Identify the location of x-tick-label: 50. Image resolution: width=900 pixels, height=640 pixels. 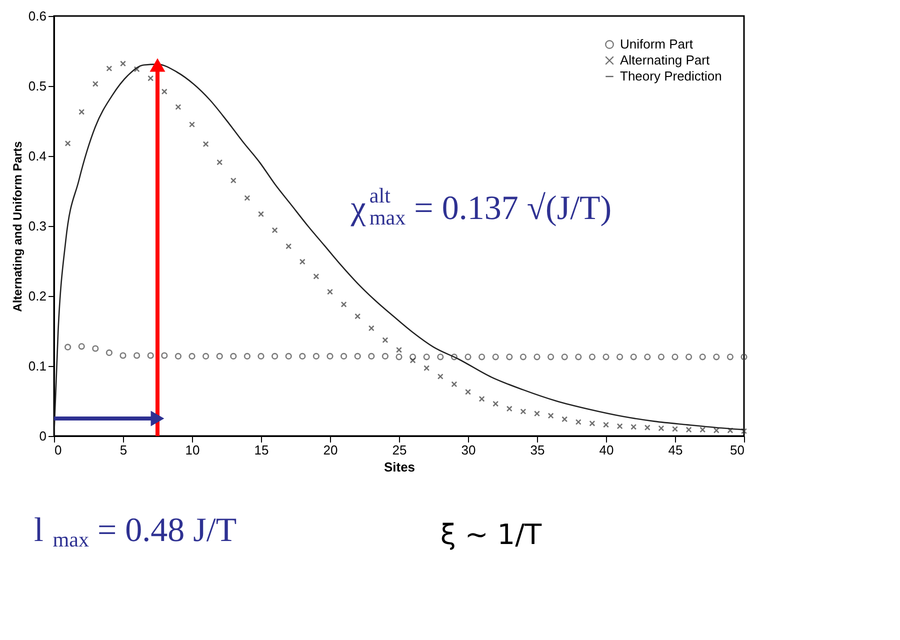
(737, 450).